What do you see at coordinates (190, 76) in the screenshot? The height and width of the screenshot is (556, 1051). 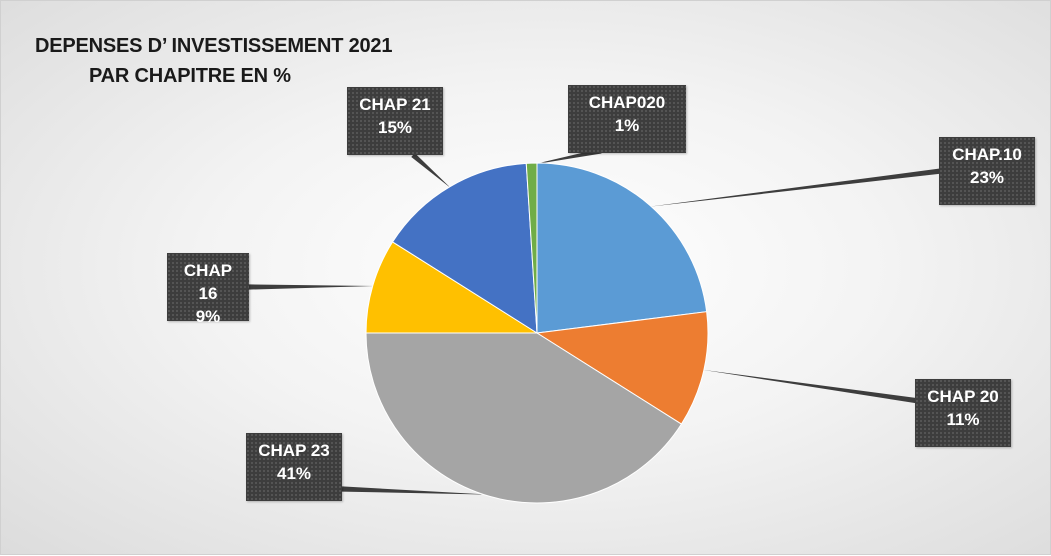 I see `chart-title-line-2: PAR CHAPITRE EN %` at bounding box center [190, 76].